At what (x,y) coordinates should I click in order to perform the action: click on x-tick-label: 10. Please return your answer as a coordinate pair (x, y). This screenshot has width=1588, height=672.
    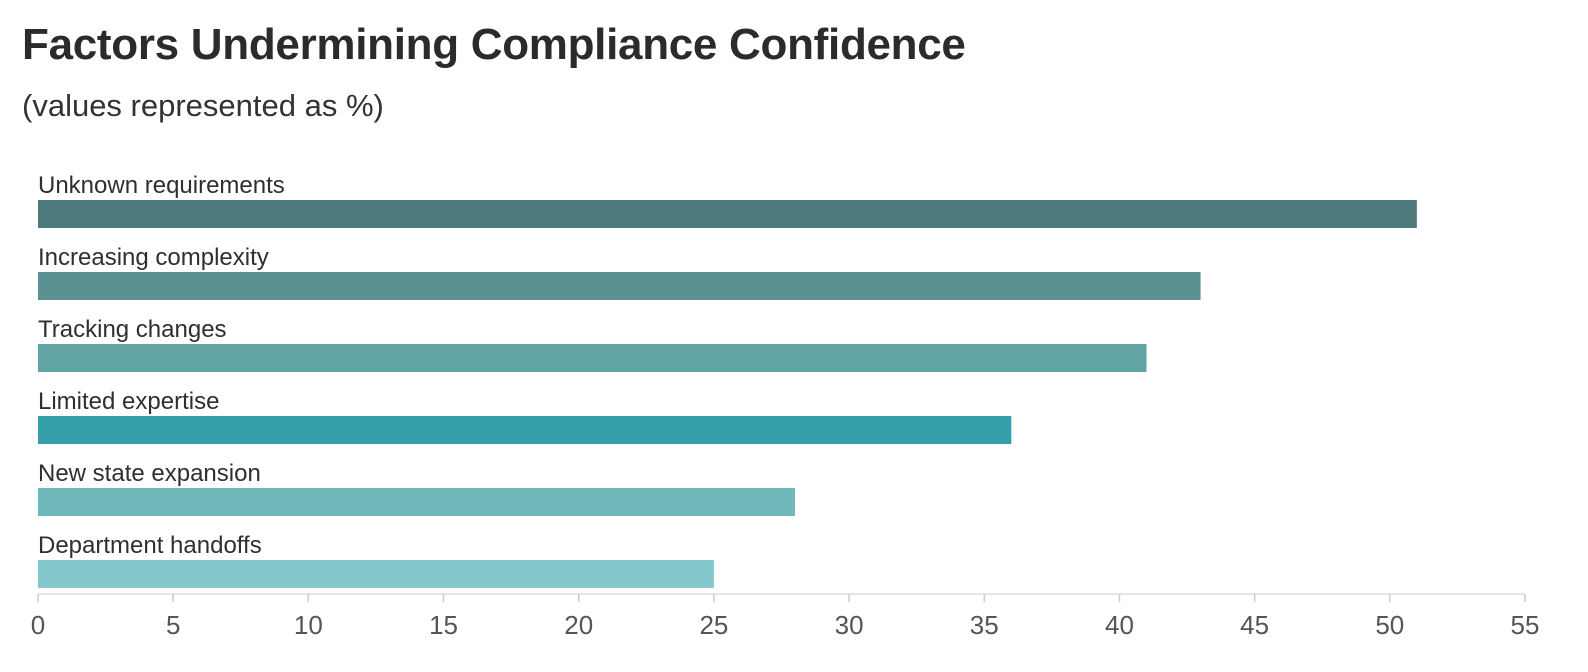
    Looking at the image, I should click on (308, 625).